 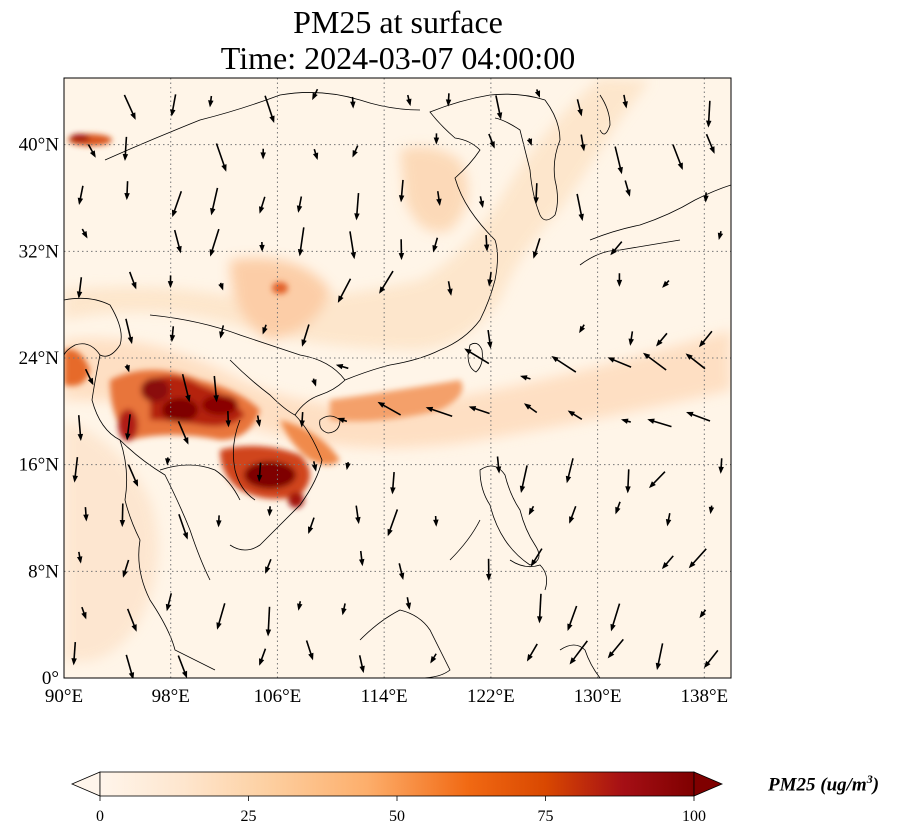 I want to click on lon-tick-label: 122°E, so click(x=491, y=696).